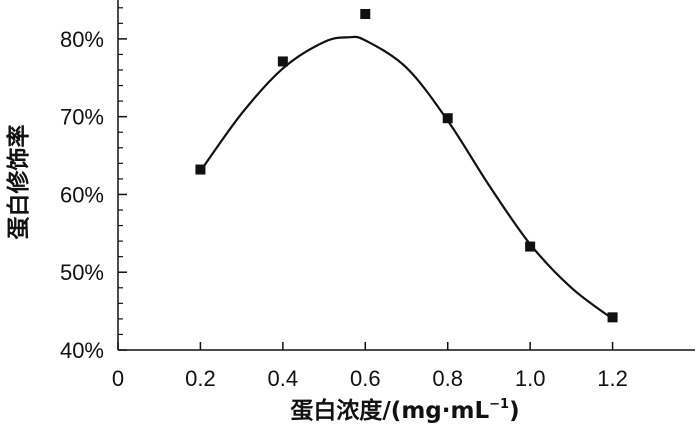 This screenshot has height=428, width=700. Describe the element at coordinates (18, 182) in the screenshot. I see `y-axis-title: 蛋白修饰率` at that location.